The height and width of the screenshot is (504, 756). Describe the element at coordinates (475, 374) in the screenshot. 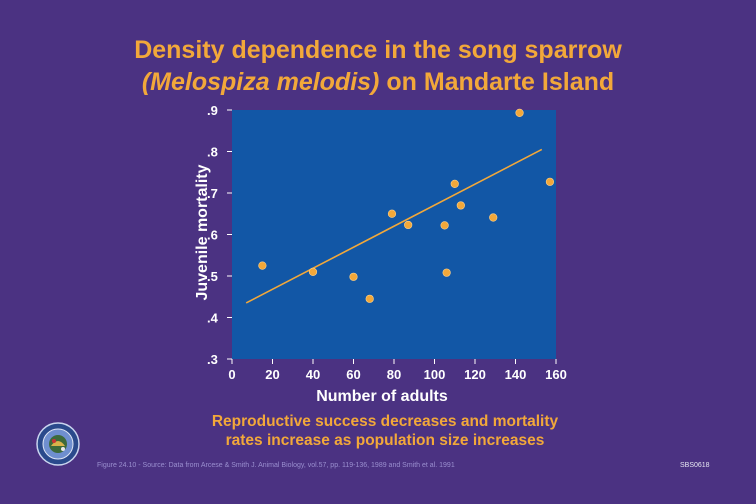

I see `x-tick-label: 120` at that location.